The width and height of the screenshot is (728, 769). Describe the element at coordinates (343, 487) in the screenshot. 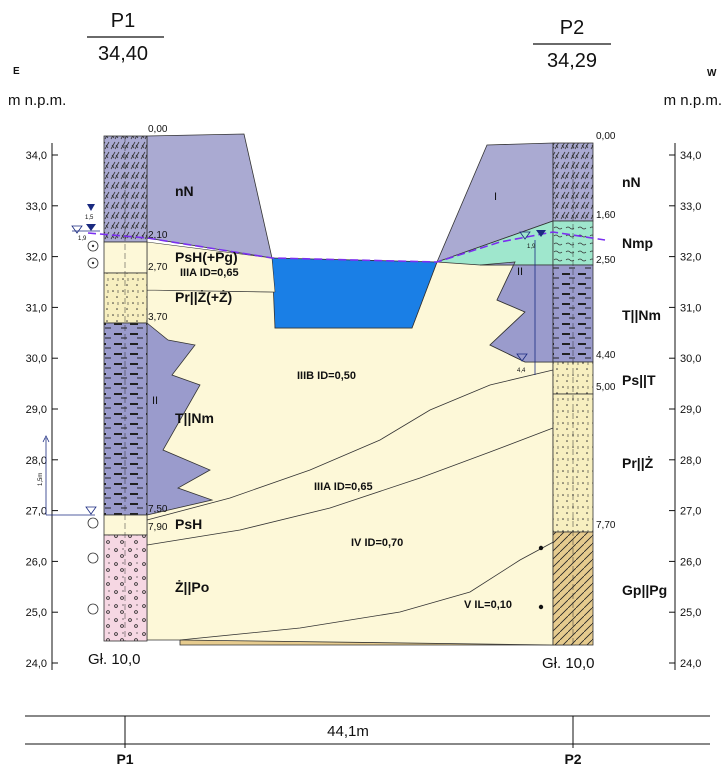

I see `label-iiia-mid: IIIA ID=0,65` at that location.